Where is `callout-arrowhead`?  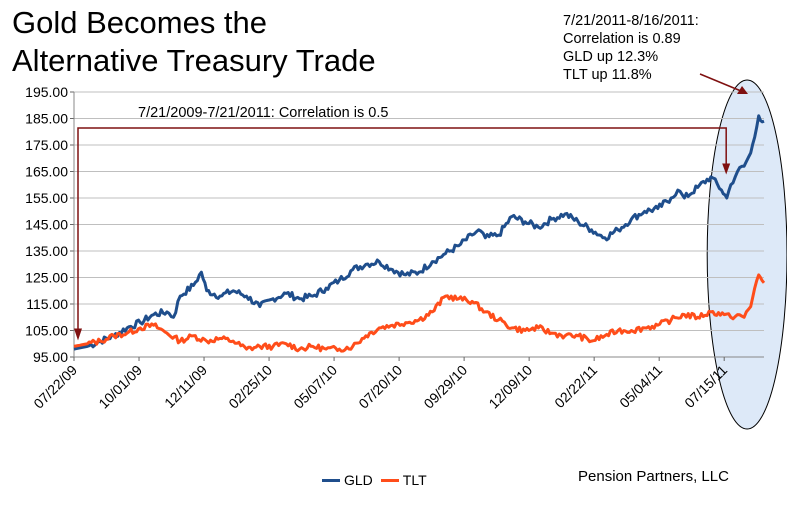
callout-arrowhead is located at coordinates (742, 90).